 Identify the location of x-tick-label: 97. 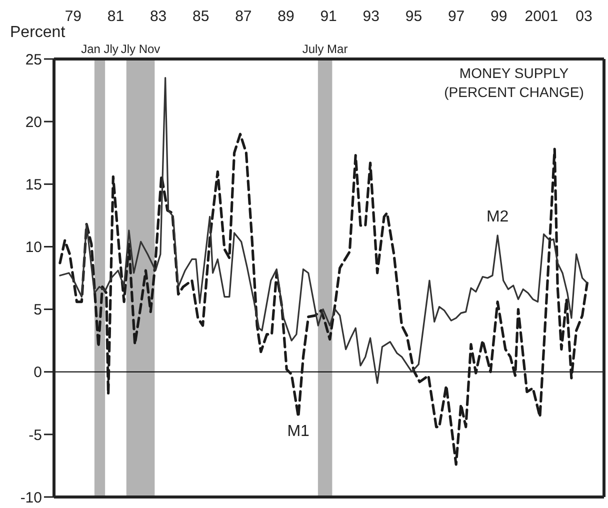
(456, 16).